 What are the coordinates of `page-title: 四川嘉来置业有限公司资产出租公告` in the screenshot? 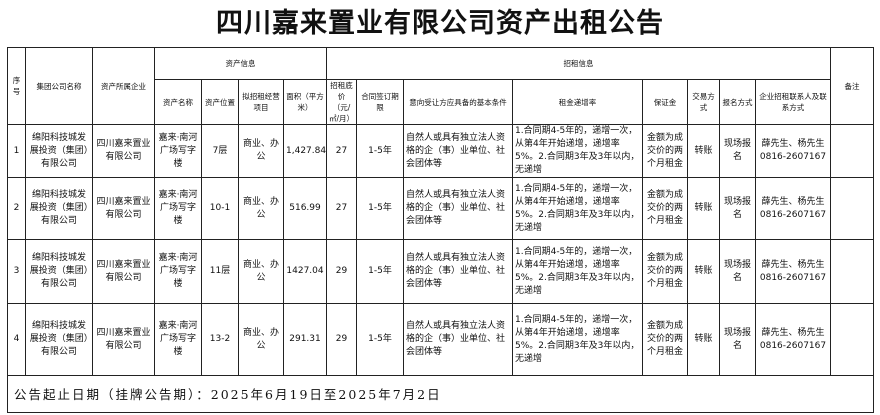 It's located at (440, 23).